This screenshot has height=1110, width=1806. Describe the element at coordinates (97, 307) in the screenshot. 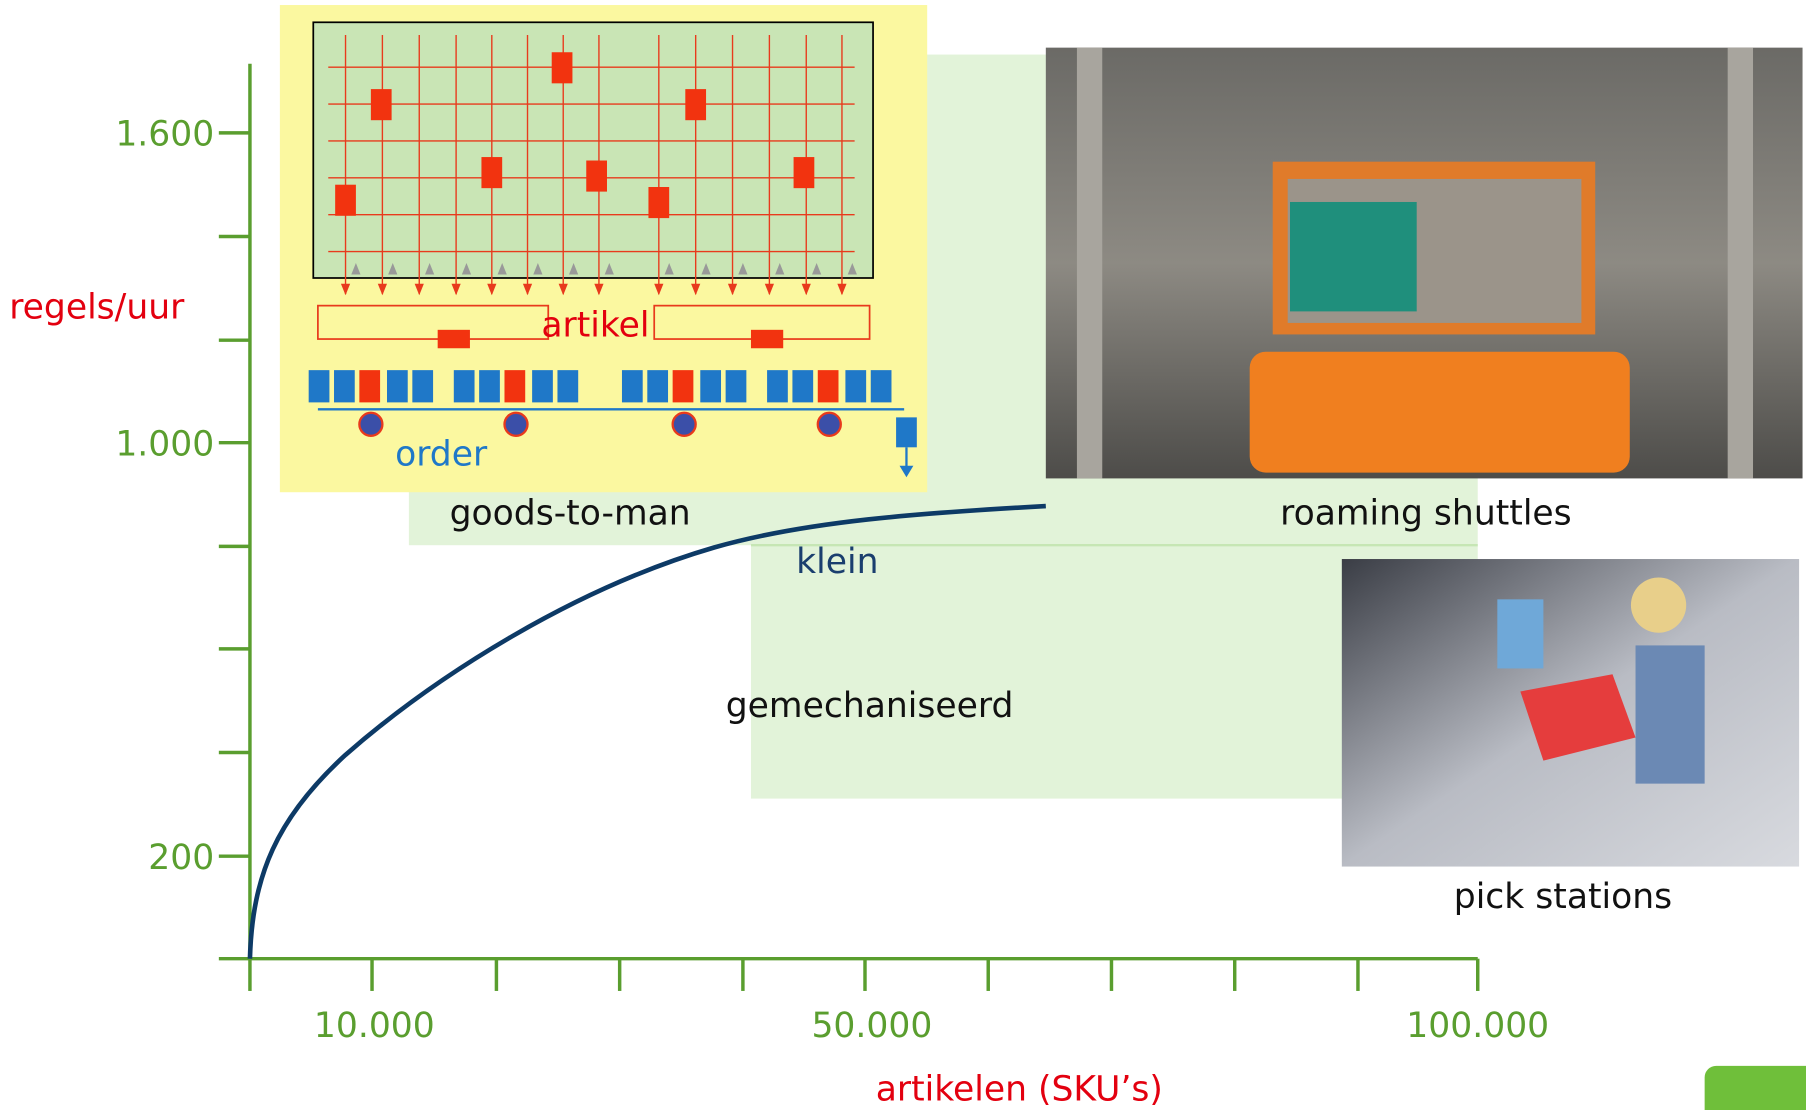

I see `y-axis-label: regels/uur` at that location.